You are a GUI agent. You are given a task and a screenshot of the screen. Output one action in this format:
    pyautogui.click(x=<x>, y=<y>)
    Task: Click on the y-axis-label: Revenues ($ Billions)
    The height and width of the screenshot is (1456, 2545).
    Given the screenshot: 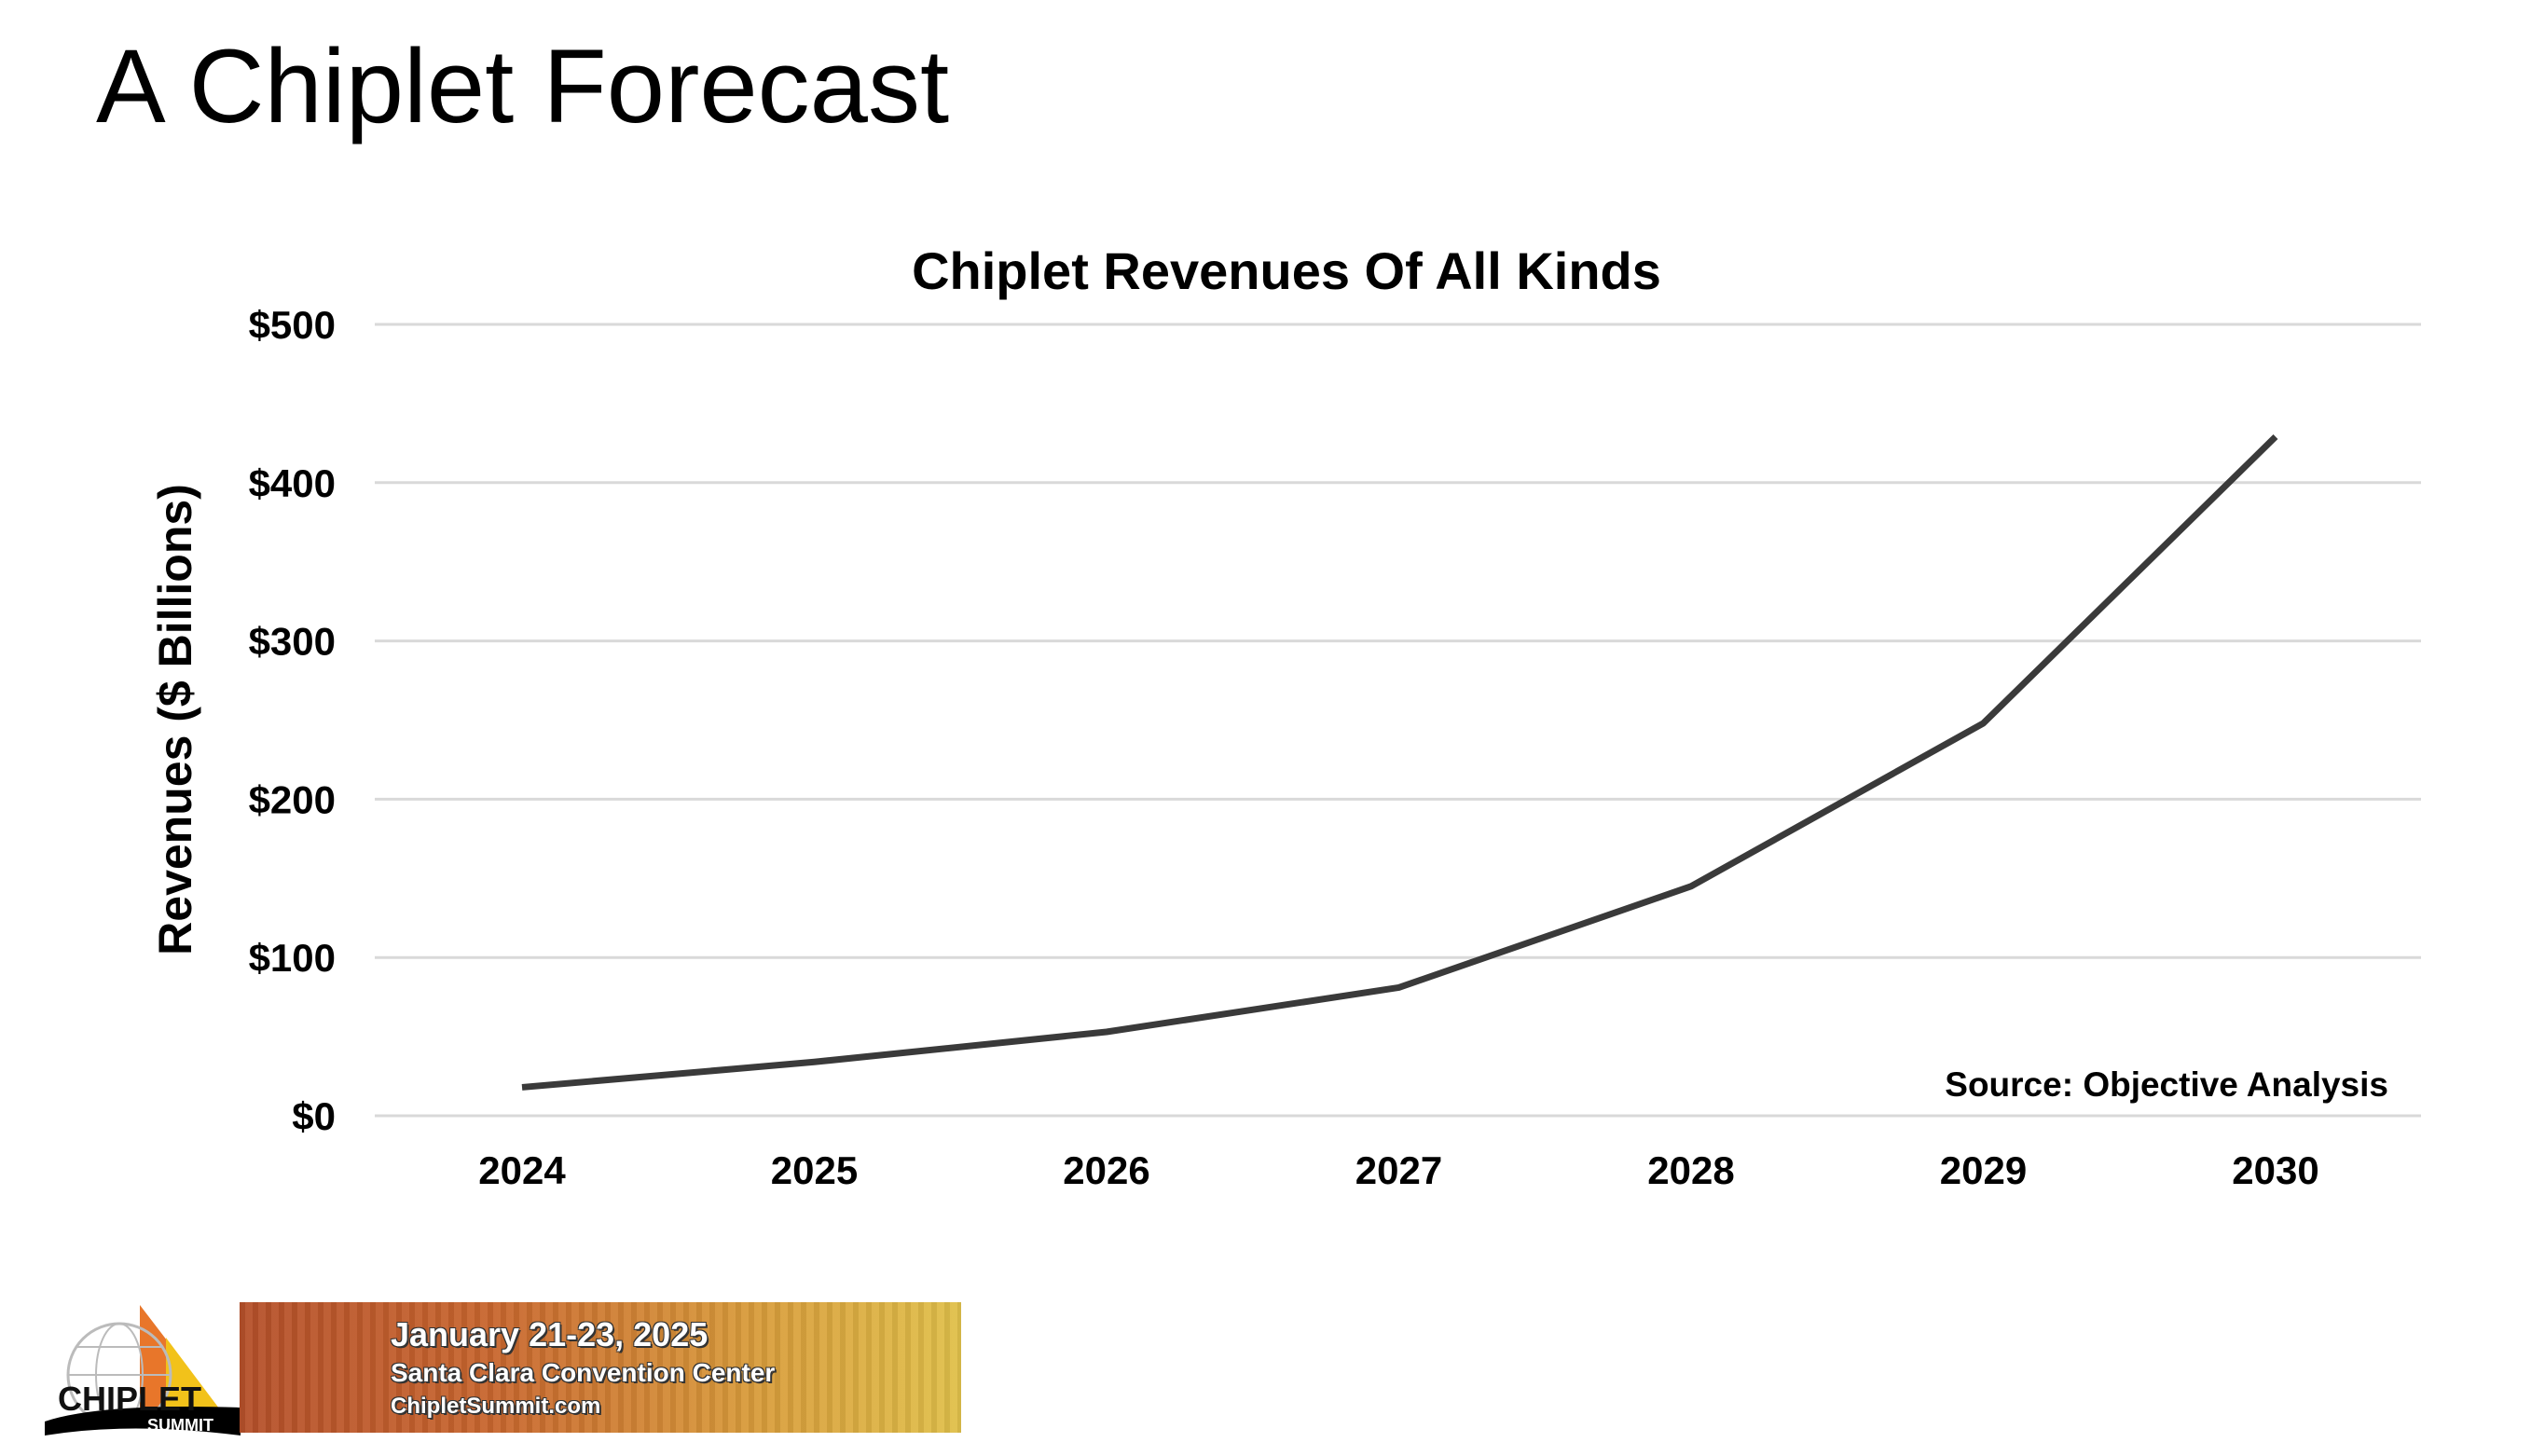 What is the action you would take?
    pyautogui.click(x=175, y=719)
    